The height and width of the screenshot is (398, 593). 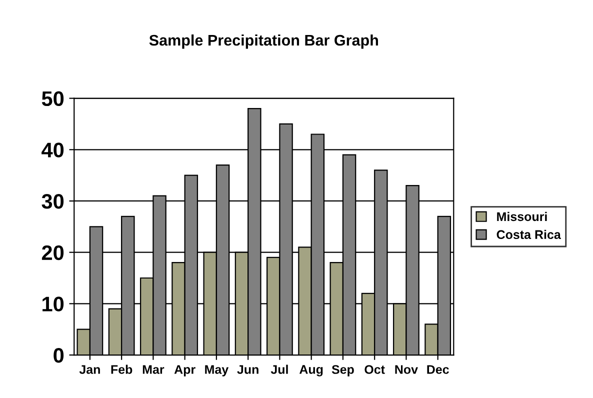 What do you see at coordinates (374, 369) in the screenshot?
I see `x-tick-label: Oct` at bounding box center [374, 369].